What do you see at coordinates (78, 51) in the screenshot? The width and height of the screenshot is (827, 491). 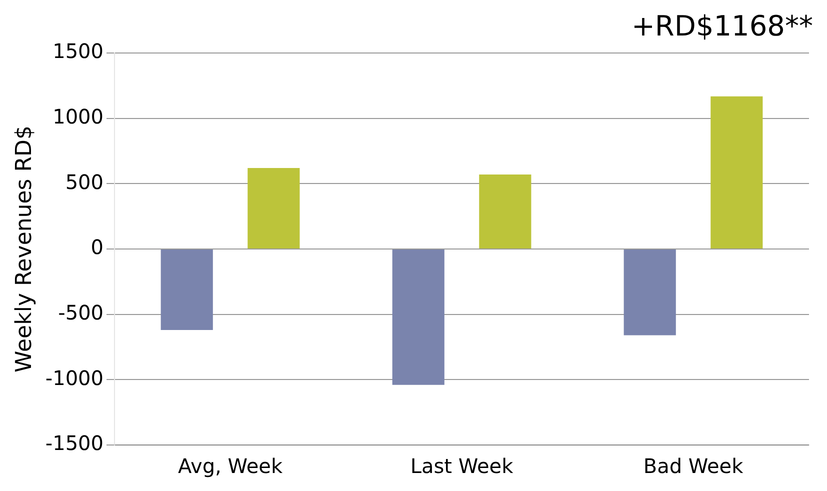 I see `y-tick-label: 1500` at bounding box center [78, 51].